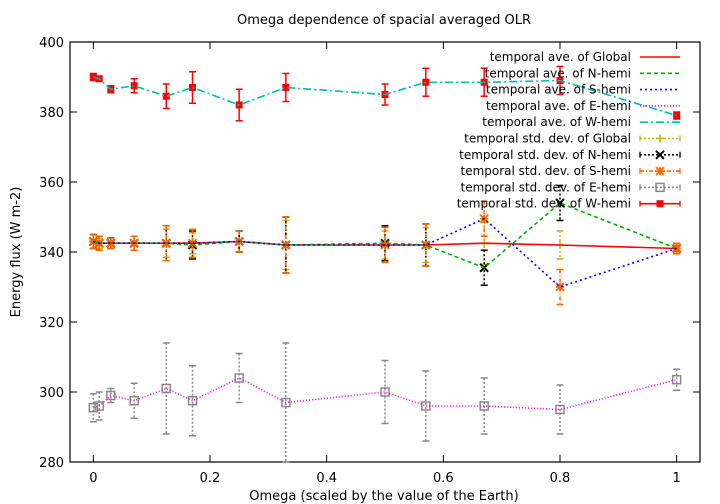 The height and width of the screenshot is (504, 720). Describe the element at coordinates (545, 171) in the screenshot. I see `legend-label: temporal std. dev. of S-hemi` at that location.